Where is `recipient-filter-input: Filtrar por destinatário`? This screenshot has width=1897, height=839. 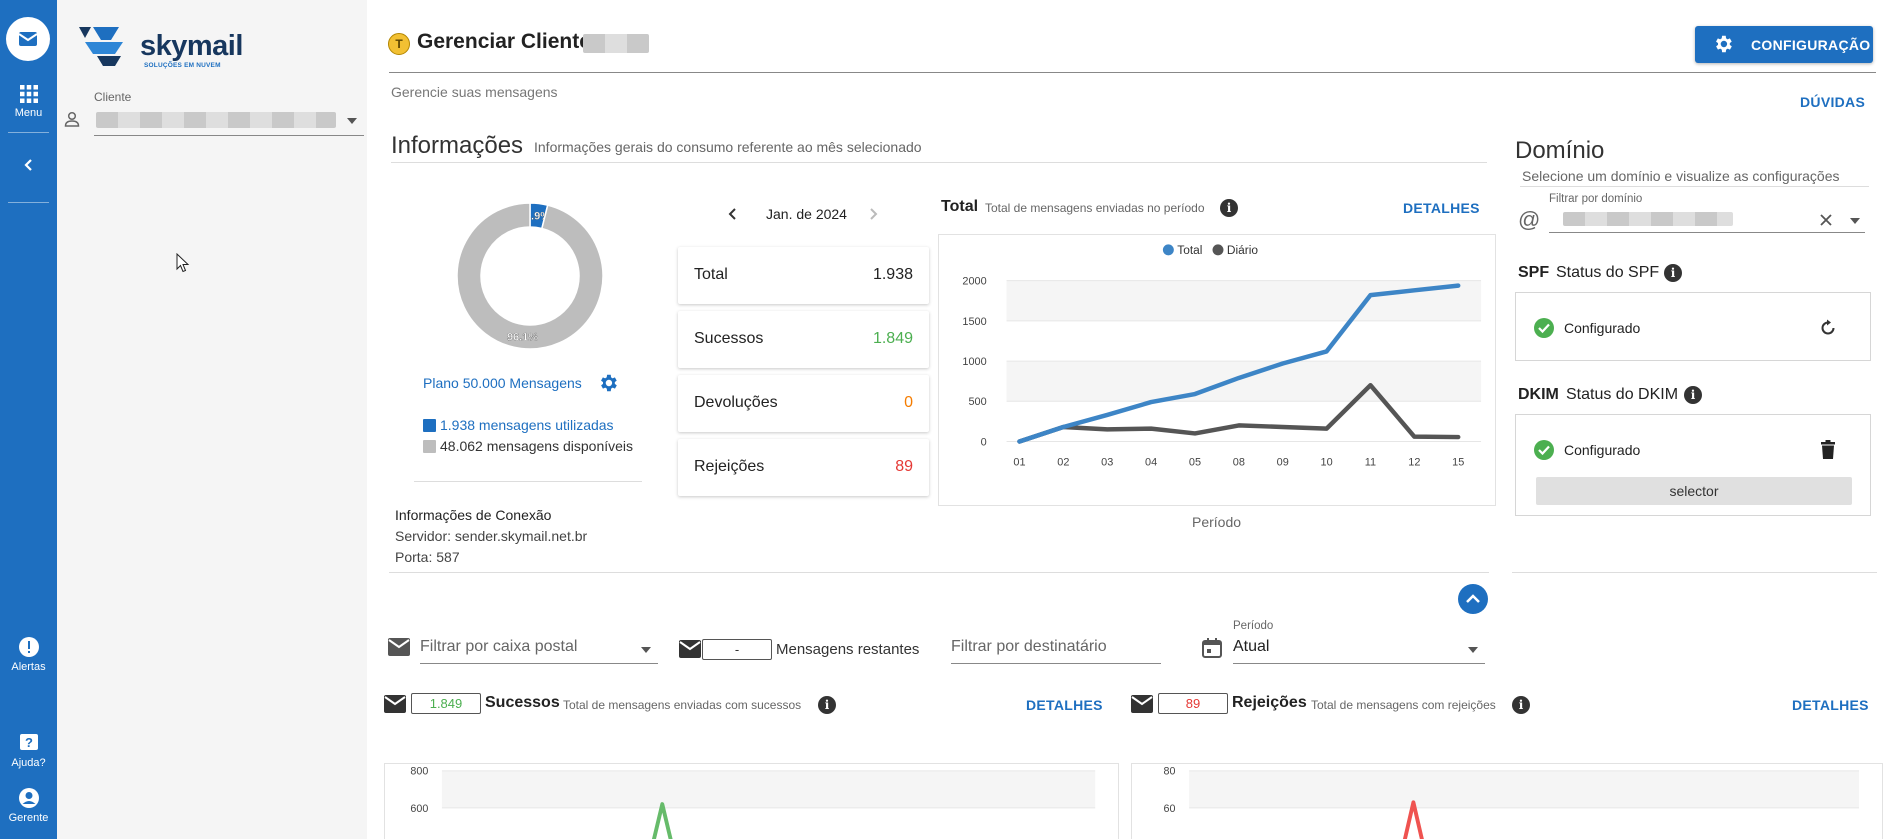
recipient-filter-input: Filtrar por destinatário is located at coordinates (1056, 649).